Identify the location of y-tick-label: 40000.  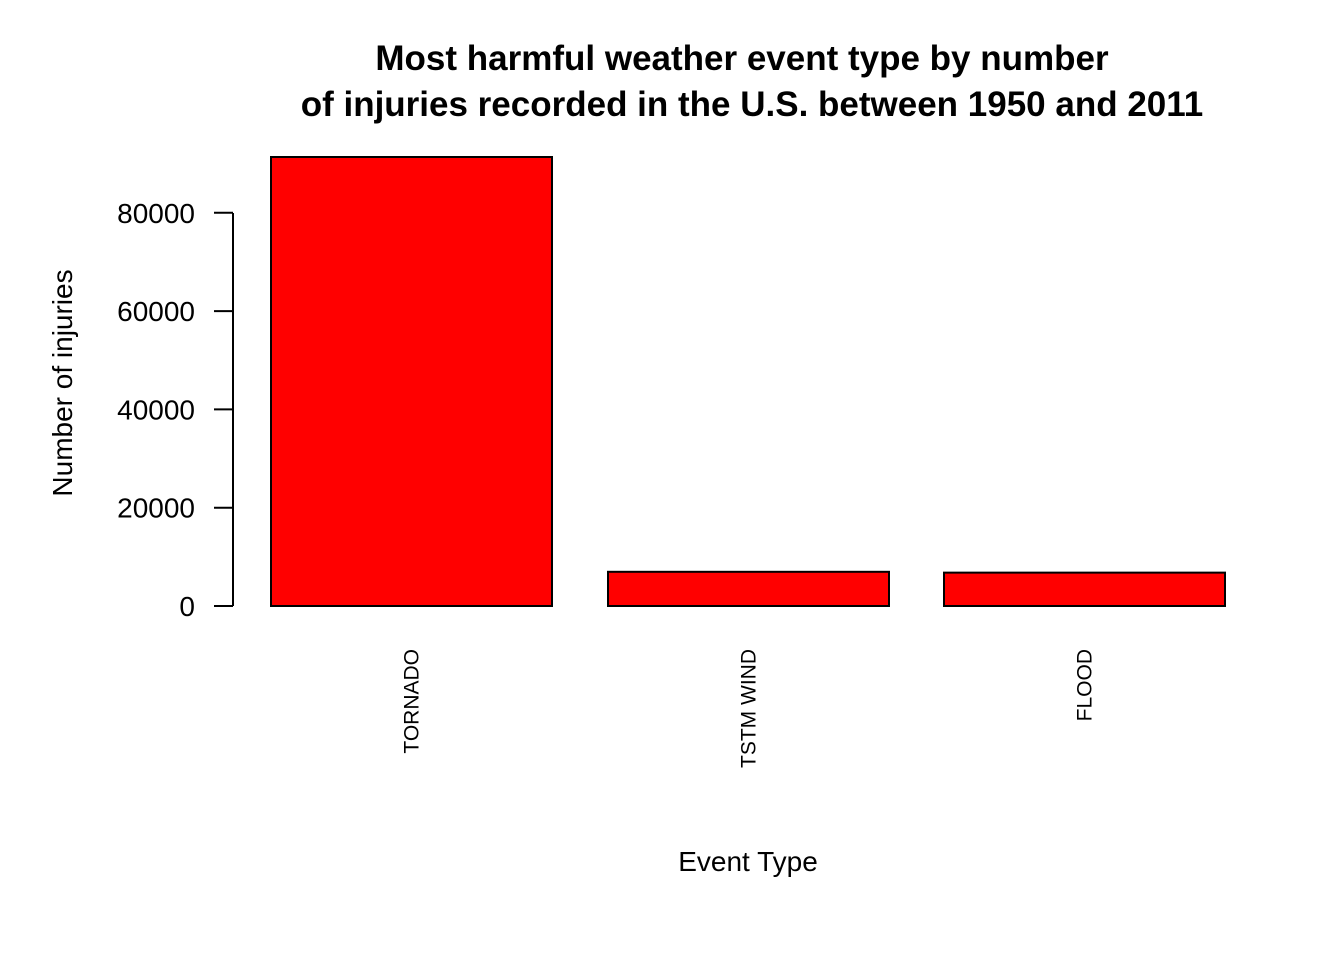
(156, 409).